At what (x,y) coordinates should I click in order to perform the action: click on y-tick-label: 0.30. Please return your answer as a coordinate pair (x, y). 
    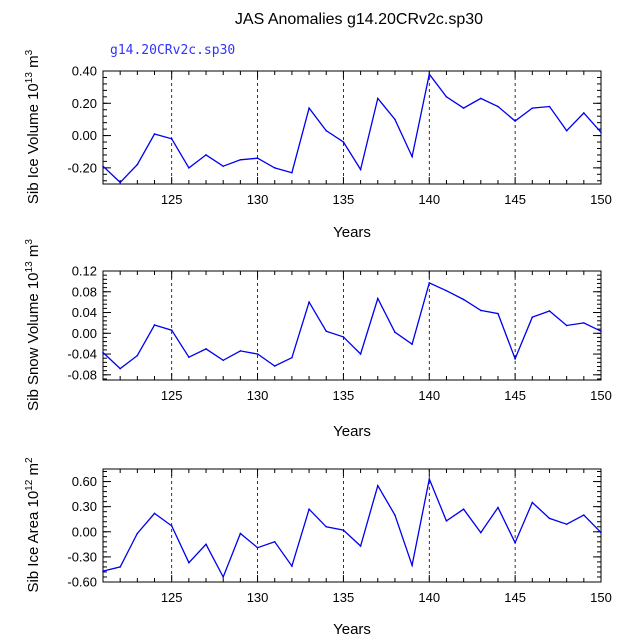
    Looking at the image, I should click on (84, 506).